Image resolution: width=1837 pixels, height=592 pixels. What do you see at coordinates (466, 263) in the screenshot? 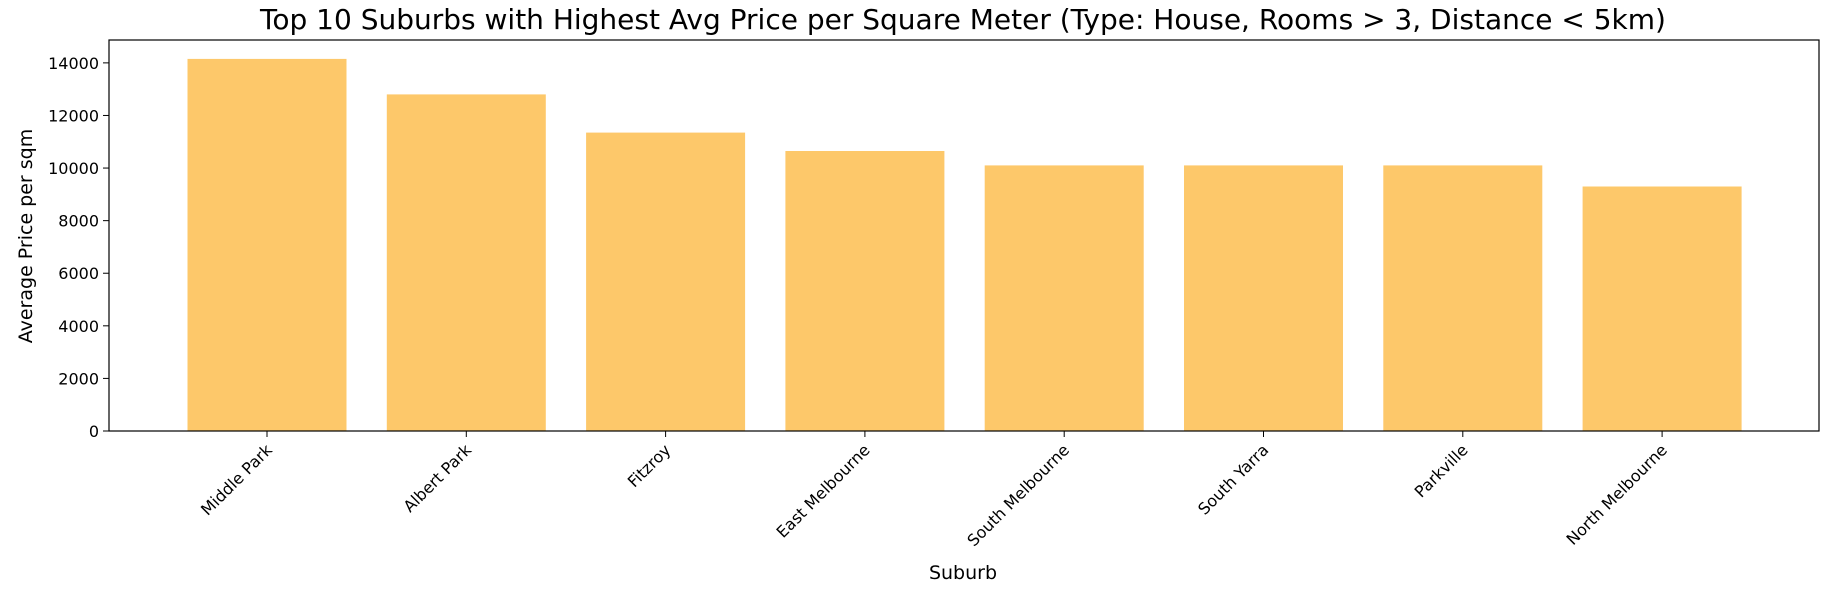
I see `bar-albert-park` at bounding box center [466, 263].